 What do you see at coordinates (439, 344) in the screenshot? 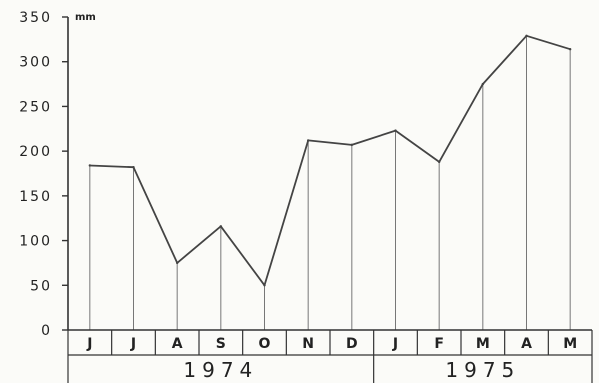
I see `x-tick-label: F` at bounding box center [439, 344].